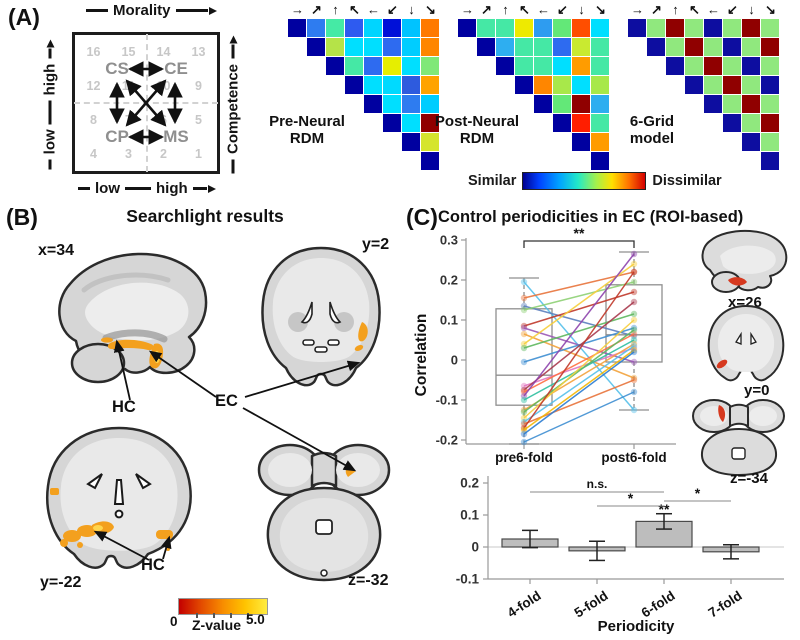 Image resolution: width=800 pixels, height=640 pixels. Describe the element at coordinates (22, 217) in the screenshot. I see `panelB-label: (B)` at that location.